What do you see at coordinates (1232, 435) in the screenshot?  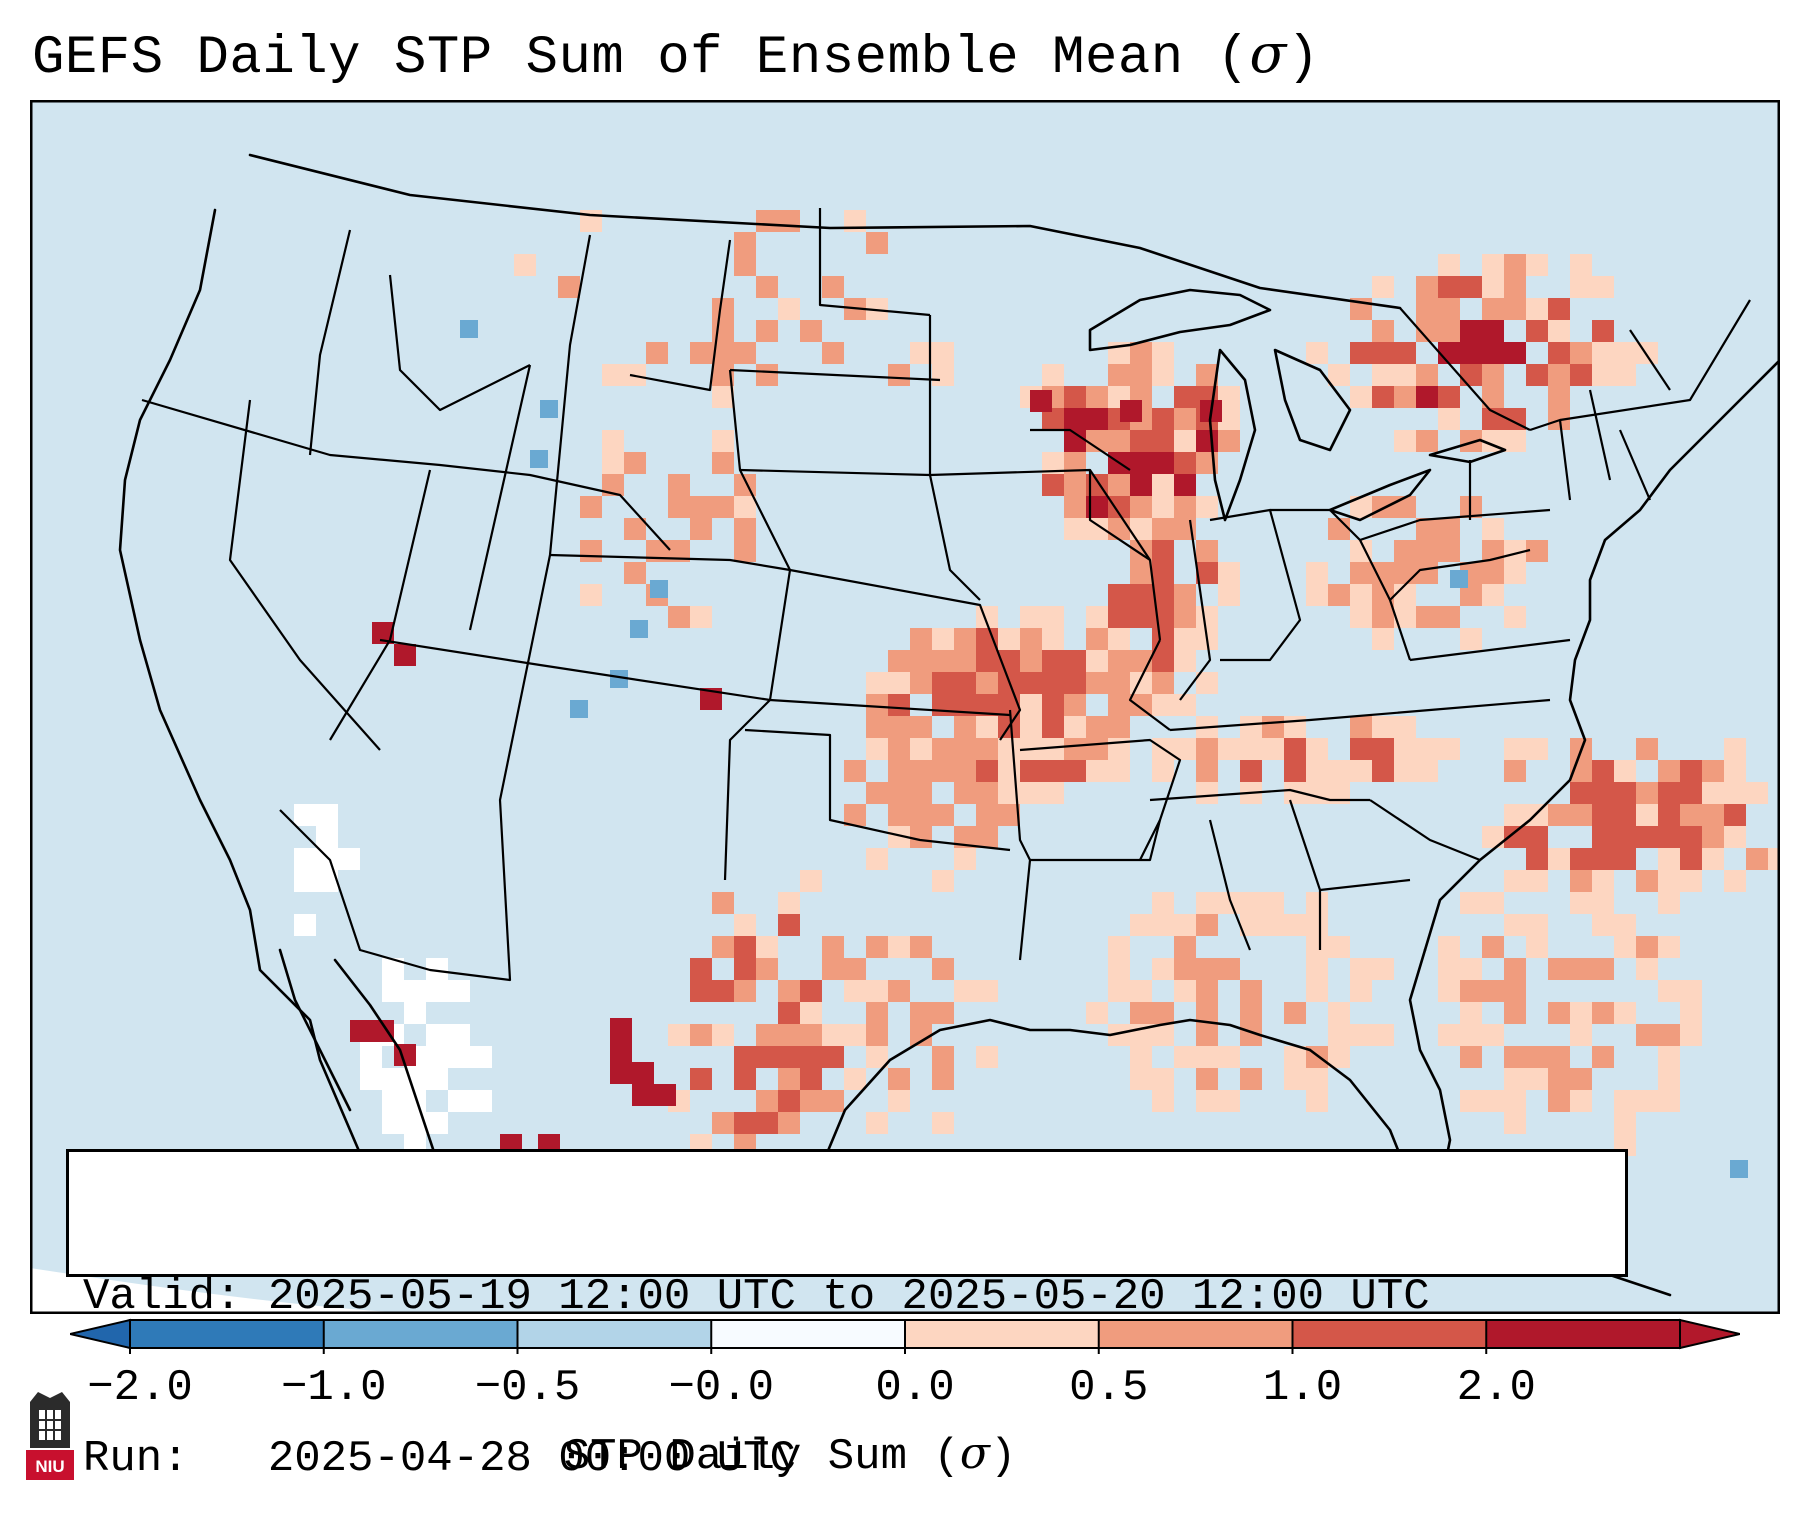 I see `lake-michigan` at bounding box center [1232, 435].